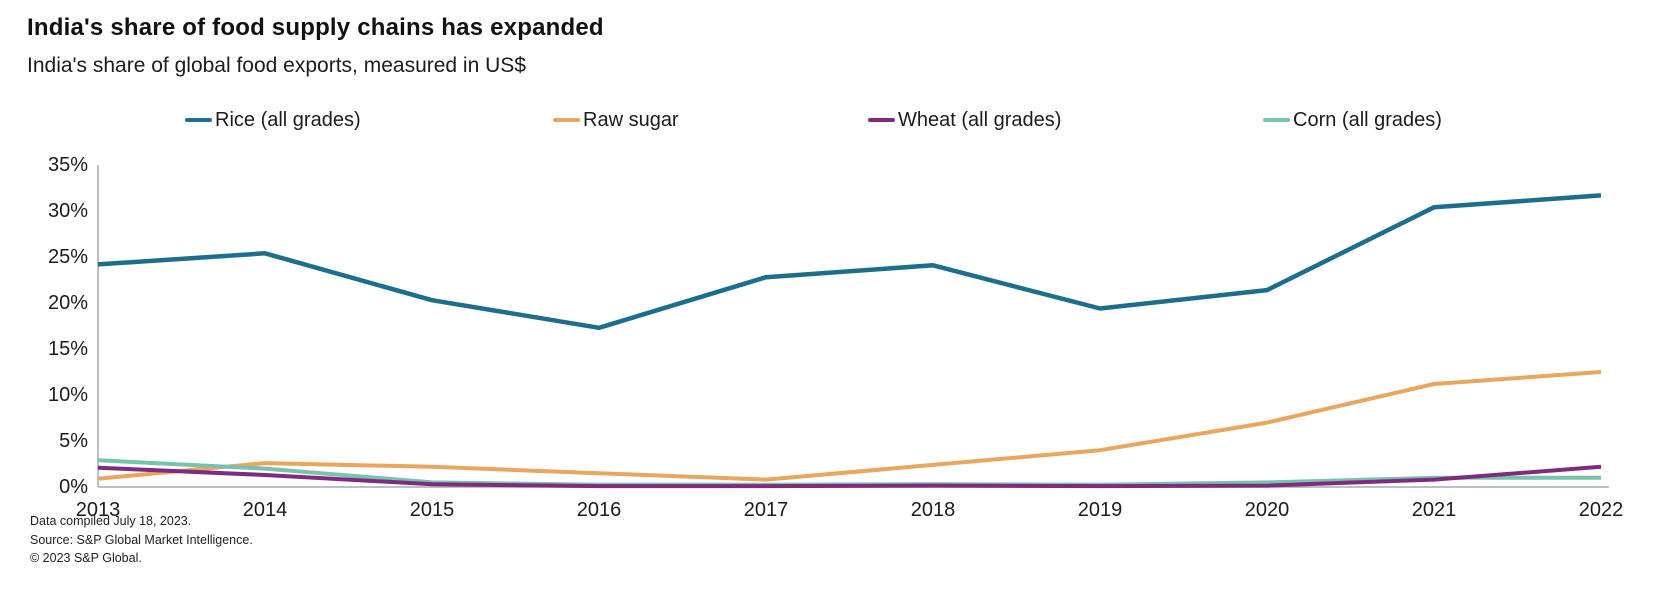 This screenshot has width=1680, height=610. What do you see at coordinates (67, 395) in the screenshot?
I see `y-axis-tick-label: 10%` at bounding box center [67, 395].